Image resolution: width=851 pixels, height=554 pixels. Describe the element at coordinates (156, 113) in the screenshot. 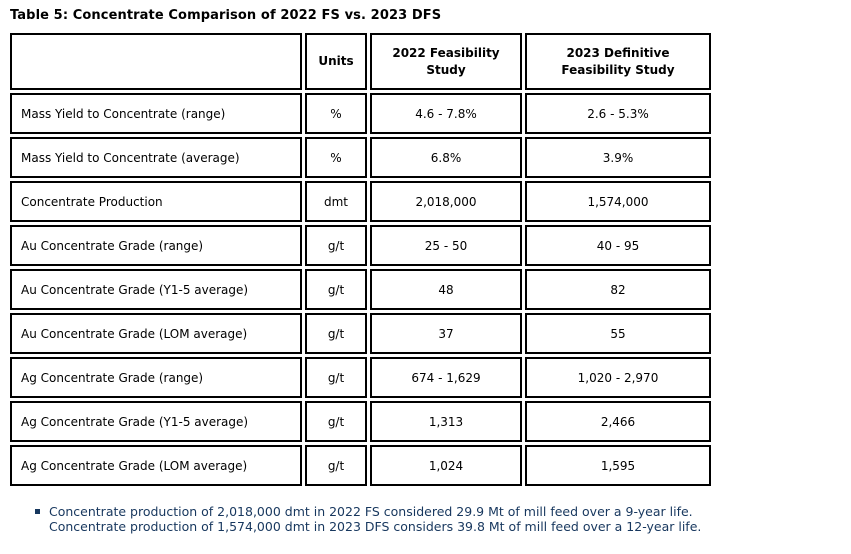

I see `row-label: Mass Yield to Concentrate (range)` at that location.